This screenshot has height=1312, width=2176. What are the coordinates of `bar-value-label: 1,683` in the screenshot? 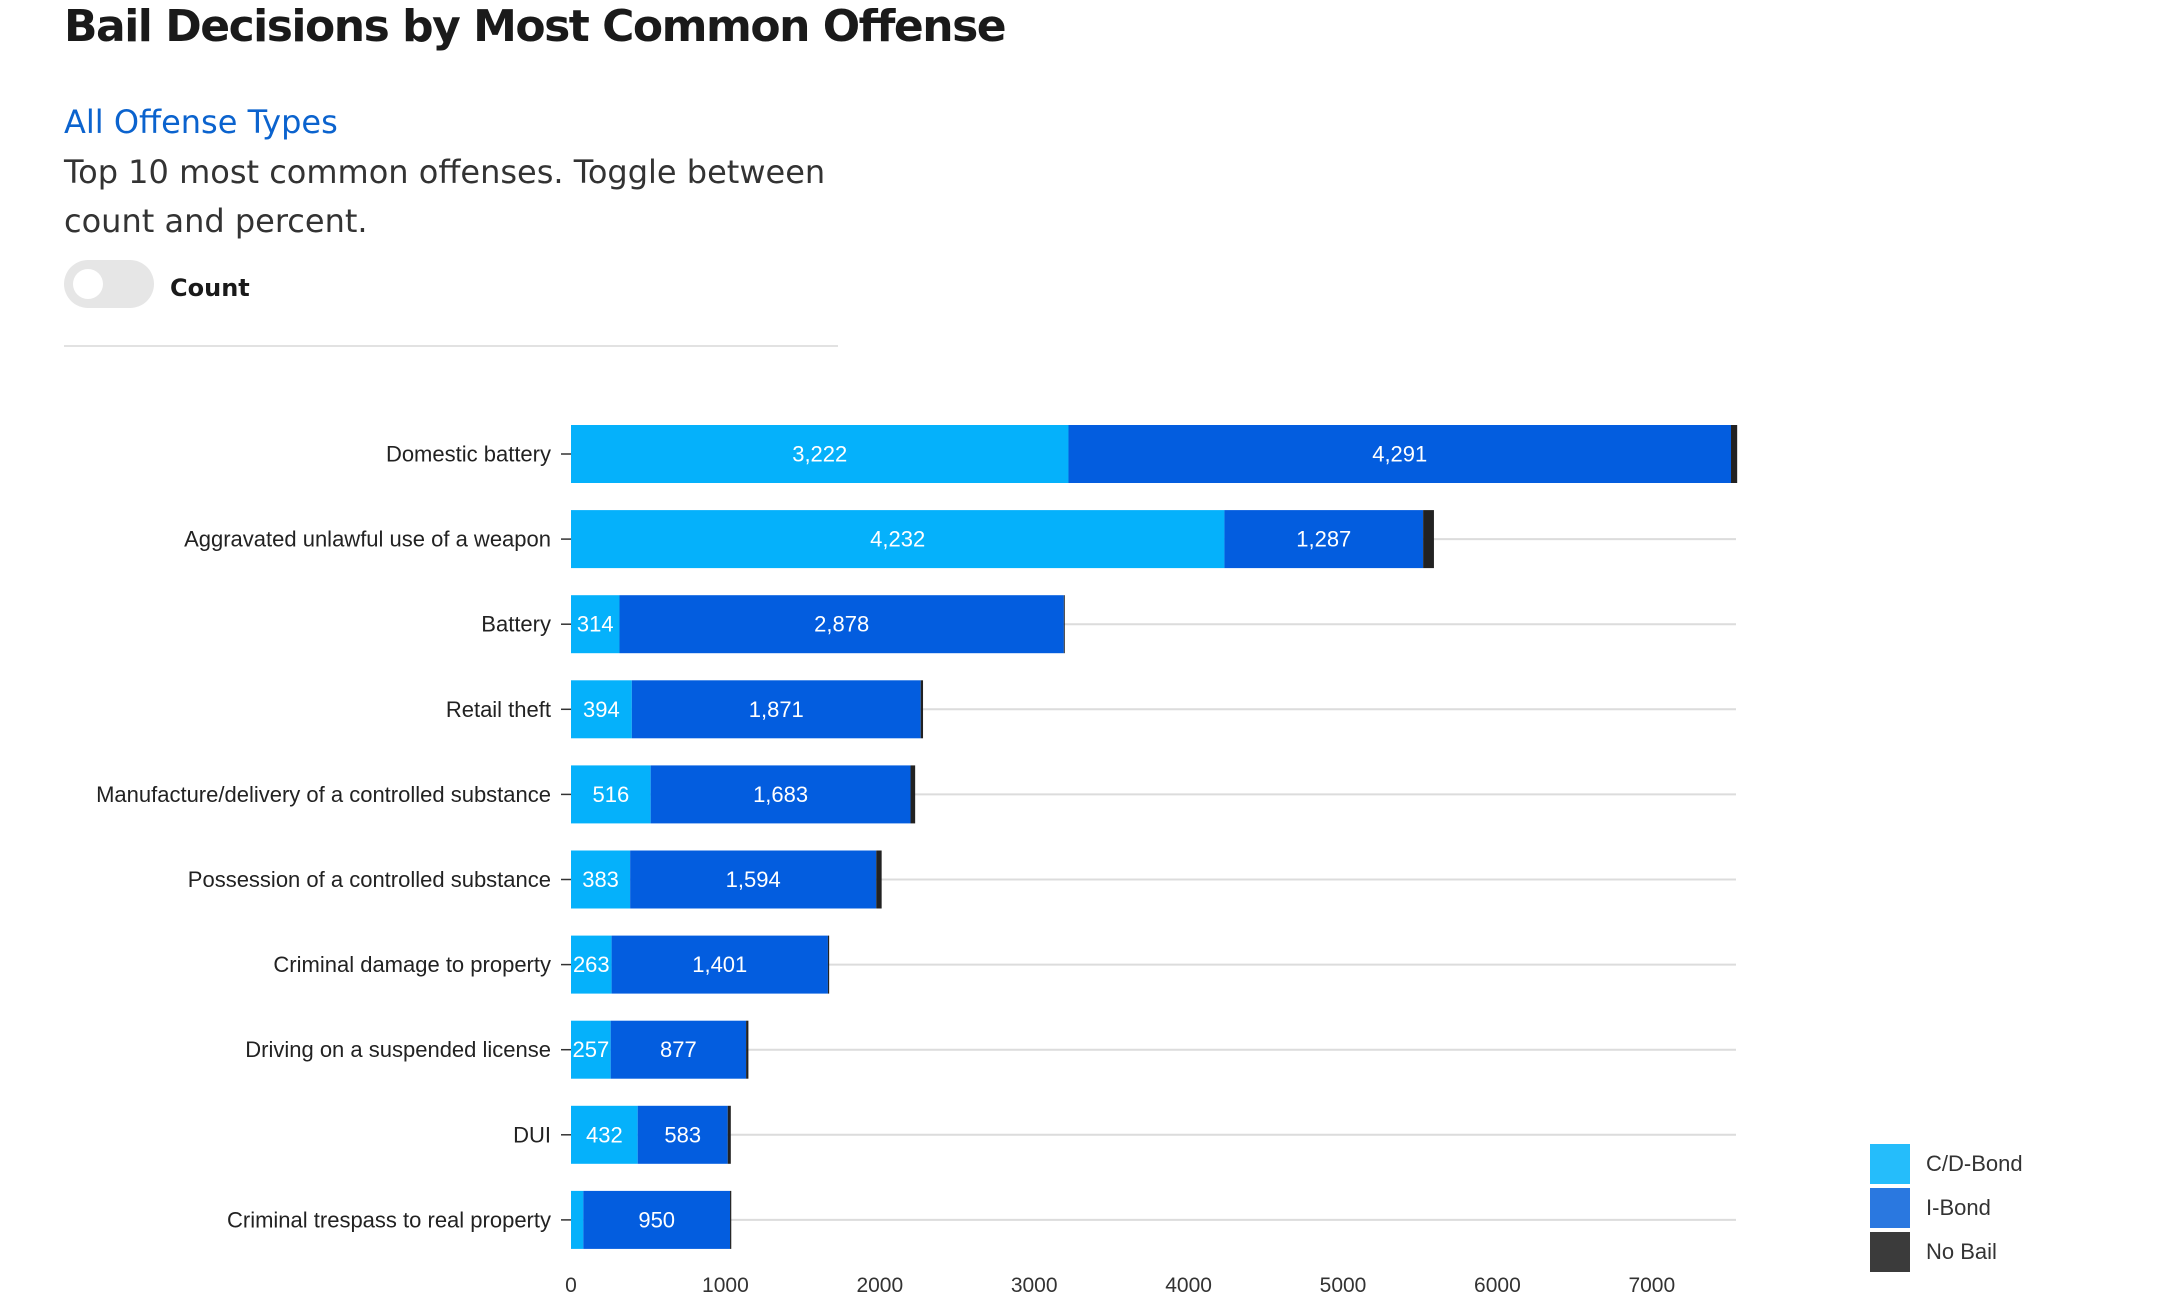 It's located at (780, 794).